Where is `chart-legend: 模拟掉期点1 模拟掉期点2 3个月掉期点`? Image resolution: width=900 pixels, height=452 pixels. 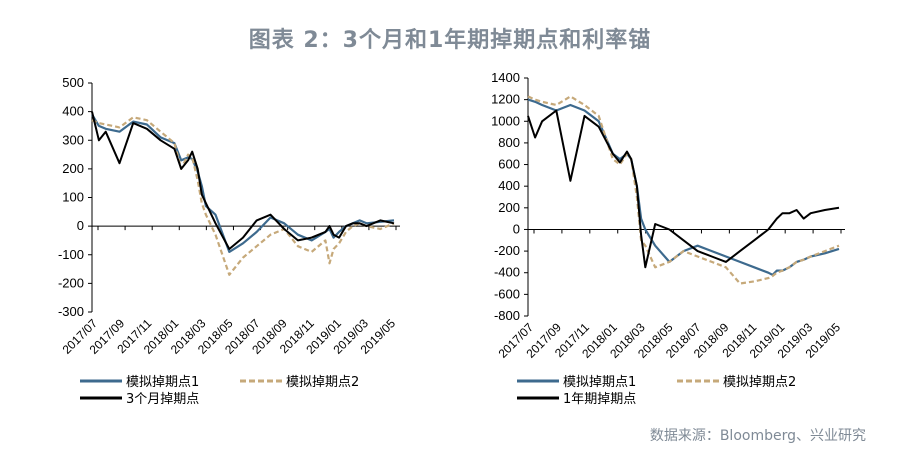
chart-legend: 模拟掉期点1 模拟掉期点2 3个月掉期点 is located at coordinates (219, 391).